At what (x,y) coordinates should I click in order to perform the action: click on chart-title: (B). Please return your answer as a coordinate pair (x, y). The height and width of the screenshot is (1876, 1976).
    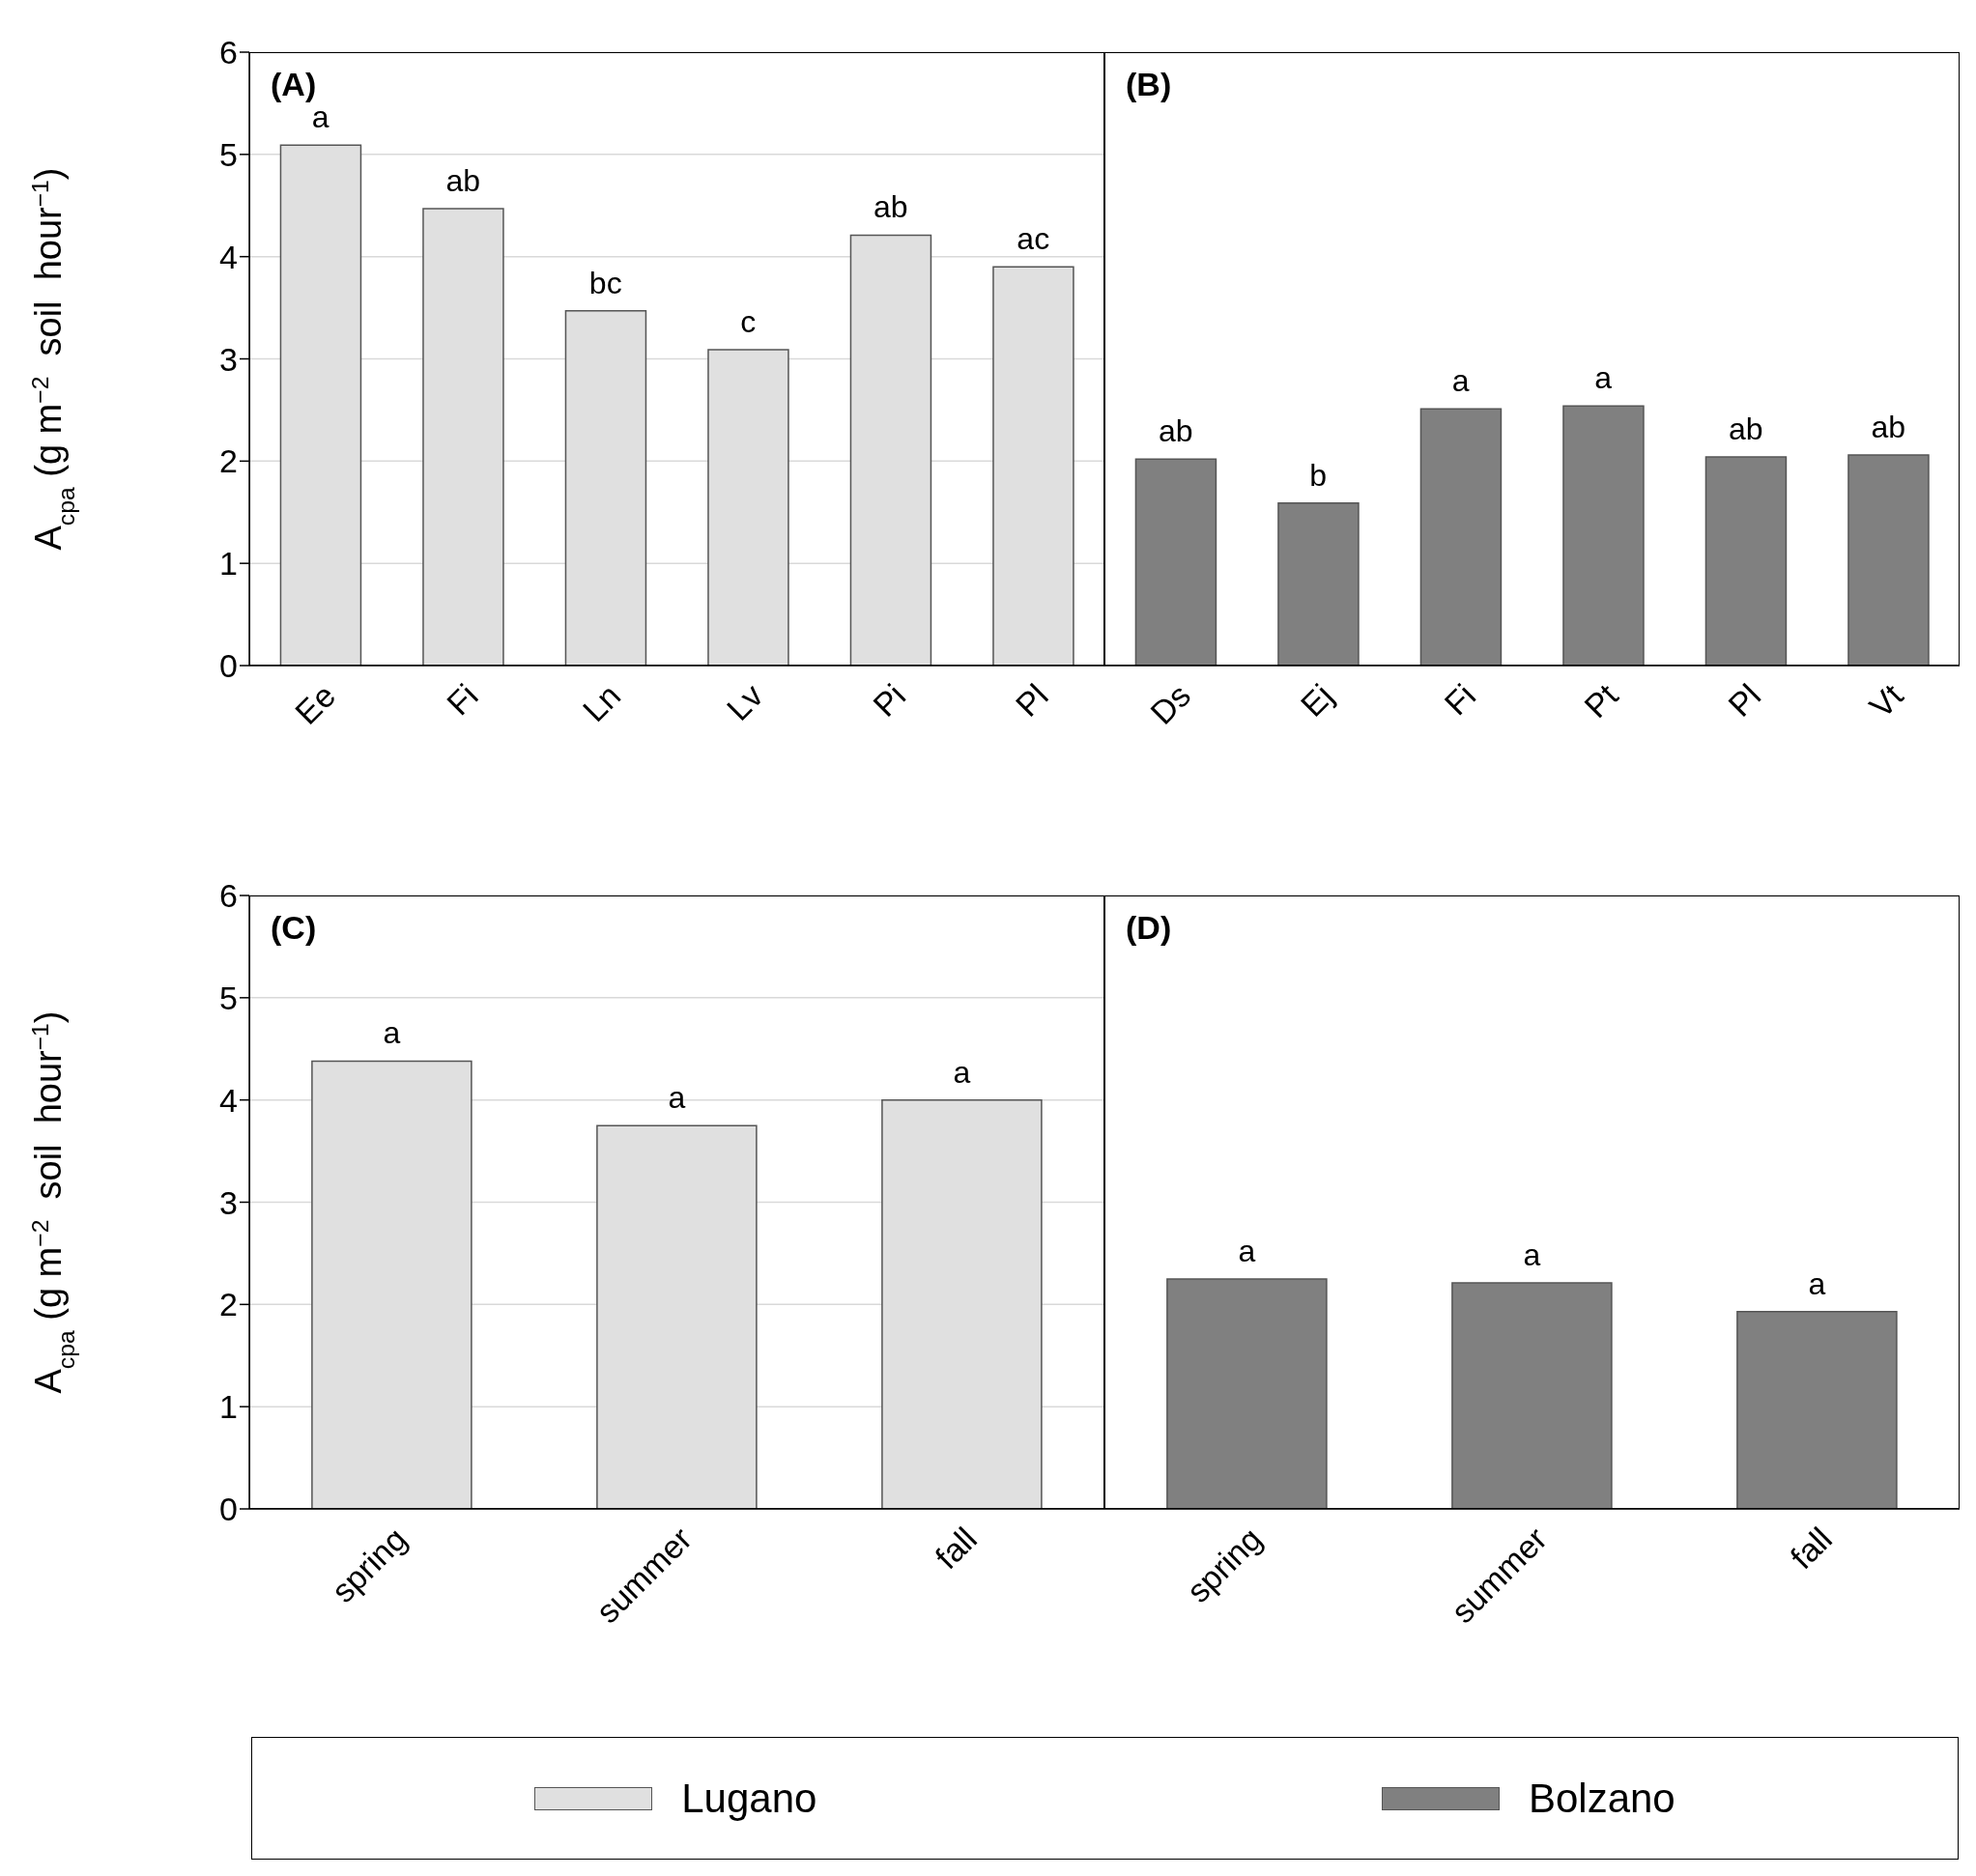
    Looking at the image, I should click on (1149, 84).